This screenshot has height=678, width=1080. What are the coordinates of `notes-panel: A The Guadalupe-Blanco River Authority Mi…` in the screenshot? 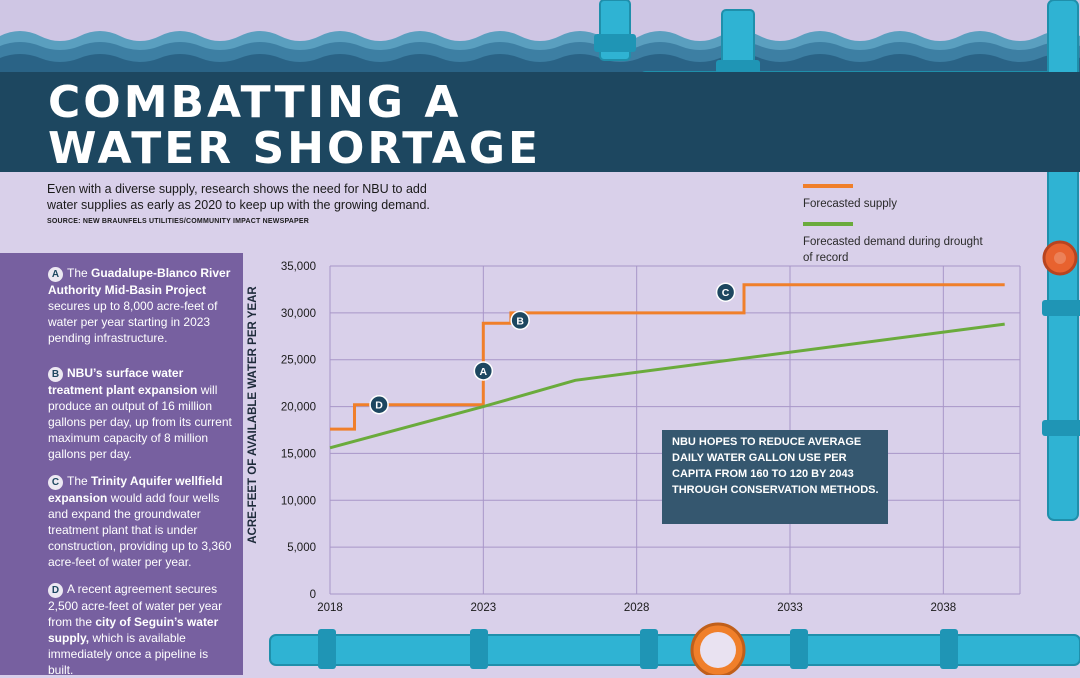 It's located at (121, 465).